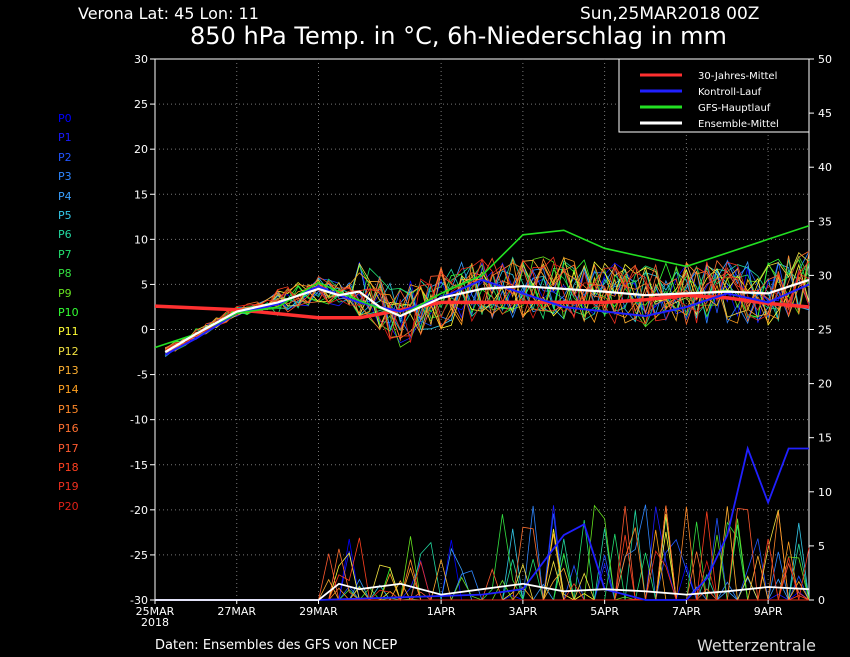  Describe the element at coordinates (65, 254) in the screenshot. I see `member-label: P7` at that location.